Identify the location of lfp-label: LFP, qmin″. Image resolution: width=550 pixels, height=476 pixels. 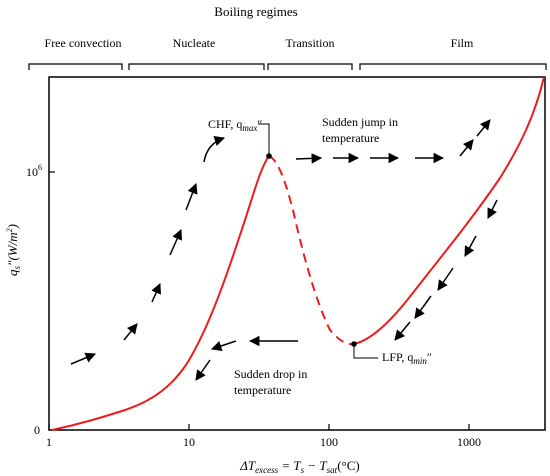
(407, 358).